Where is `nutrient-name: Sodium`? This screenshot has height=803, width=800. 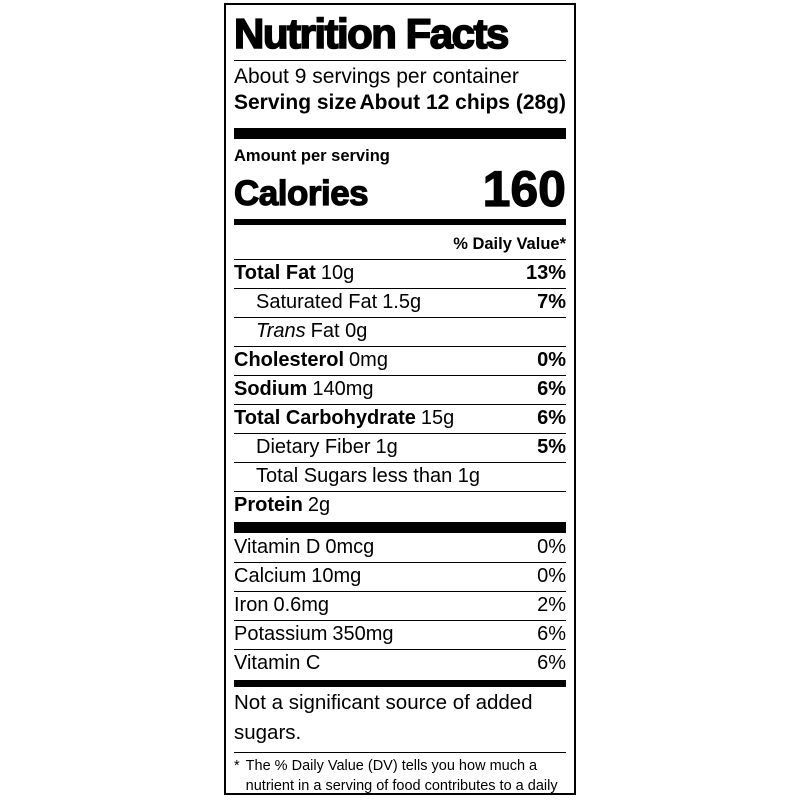 nutrient-name: Sodium is located at coordinates (271, 389).